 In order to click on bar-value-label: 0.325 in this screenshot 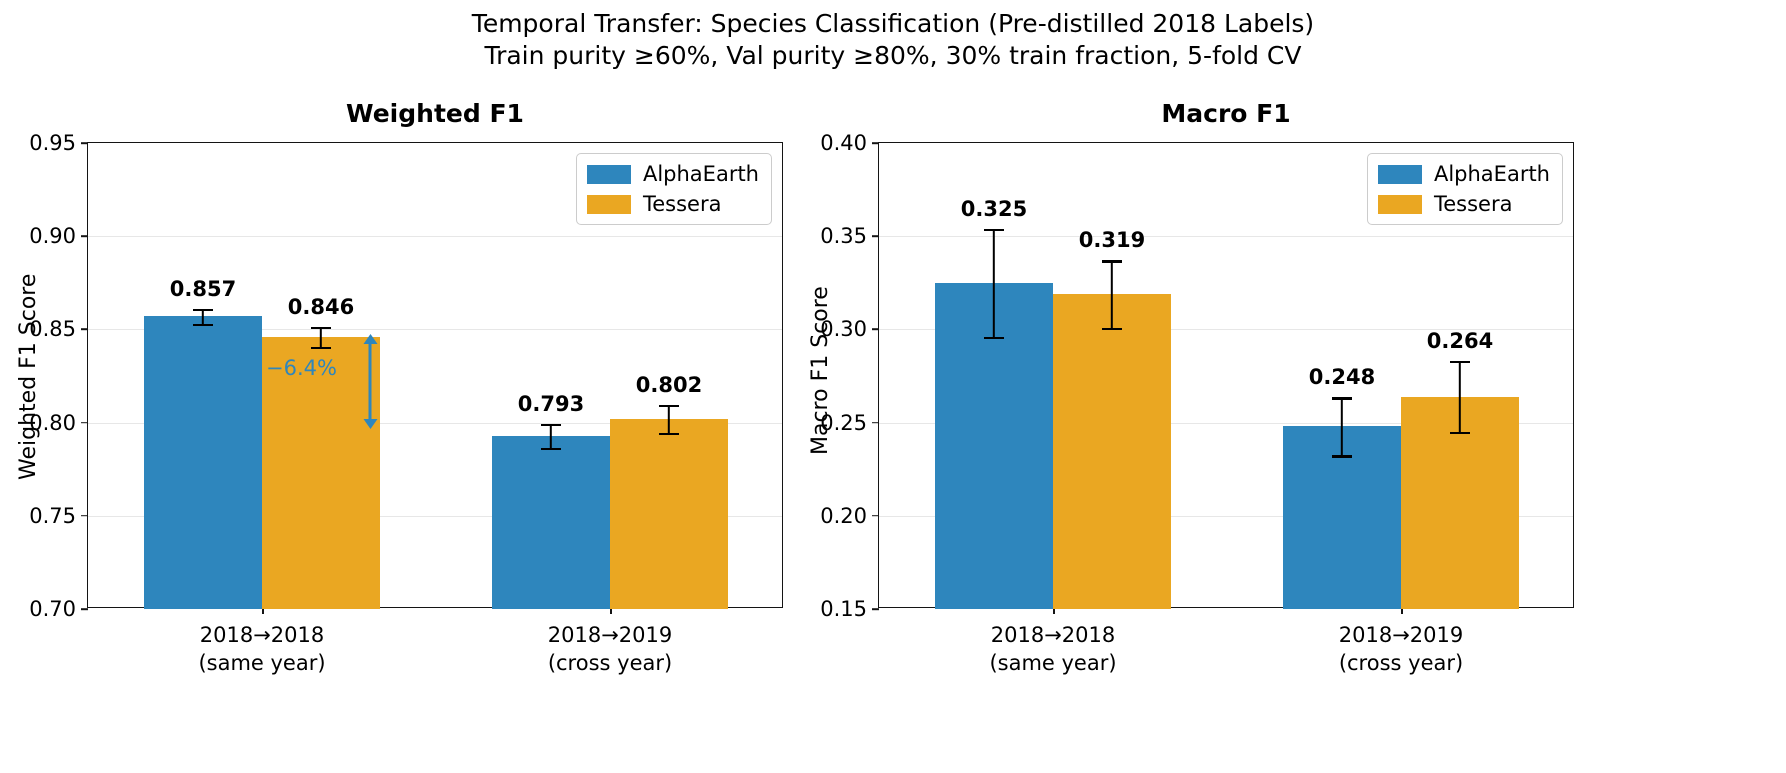, I will do `click(994, 208)`.